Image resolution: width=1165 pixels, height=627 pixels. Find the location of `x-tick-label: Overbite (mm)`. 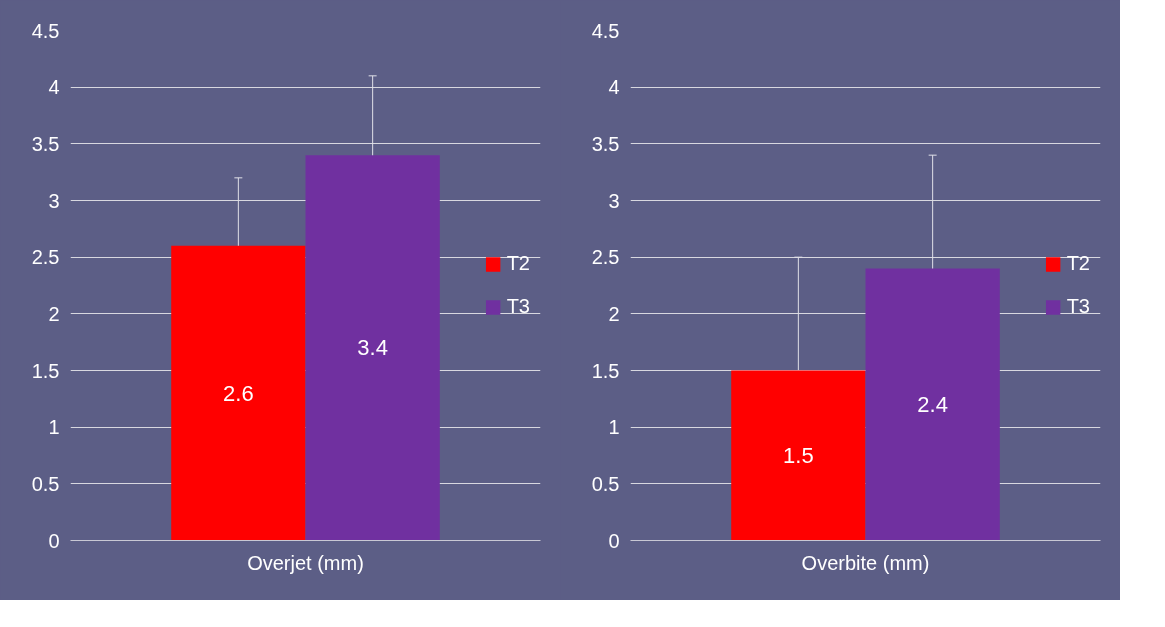

x-tick-label: Overbite (mm) is located at coordinates (865, 562).